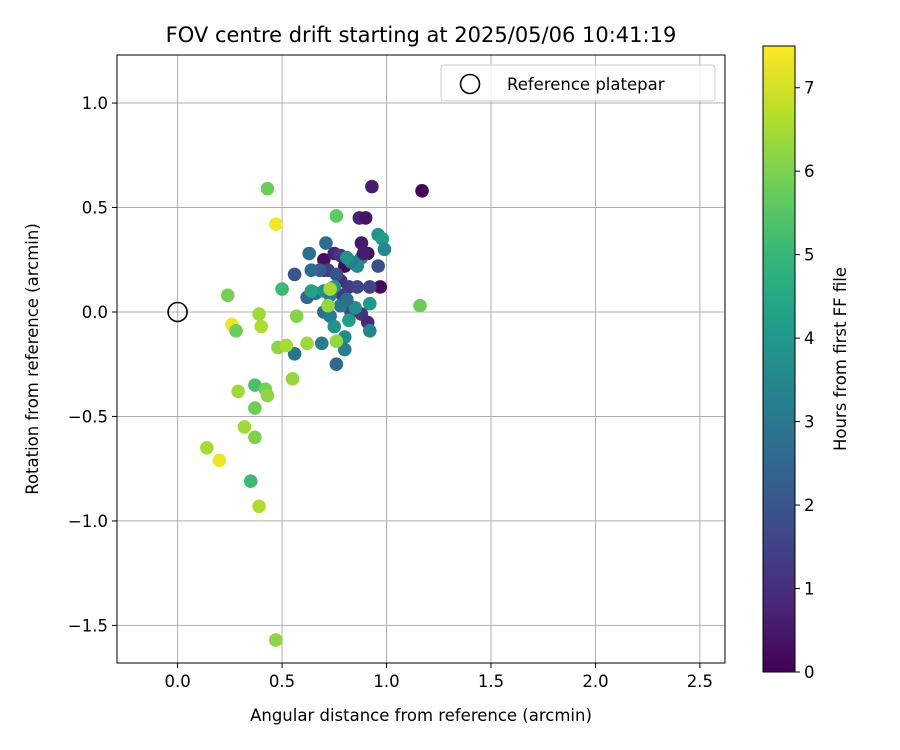 The height and width of the screenshot is (750, 900). I want to click on colorbar-tick-label: 2, so click(809, 505).